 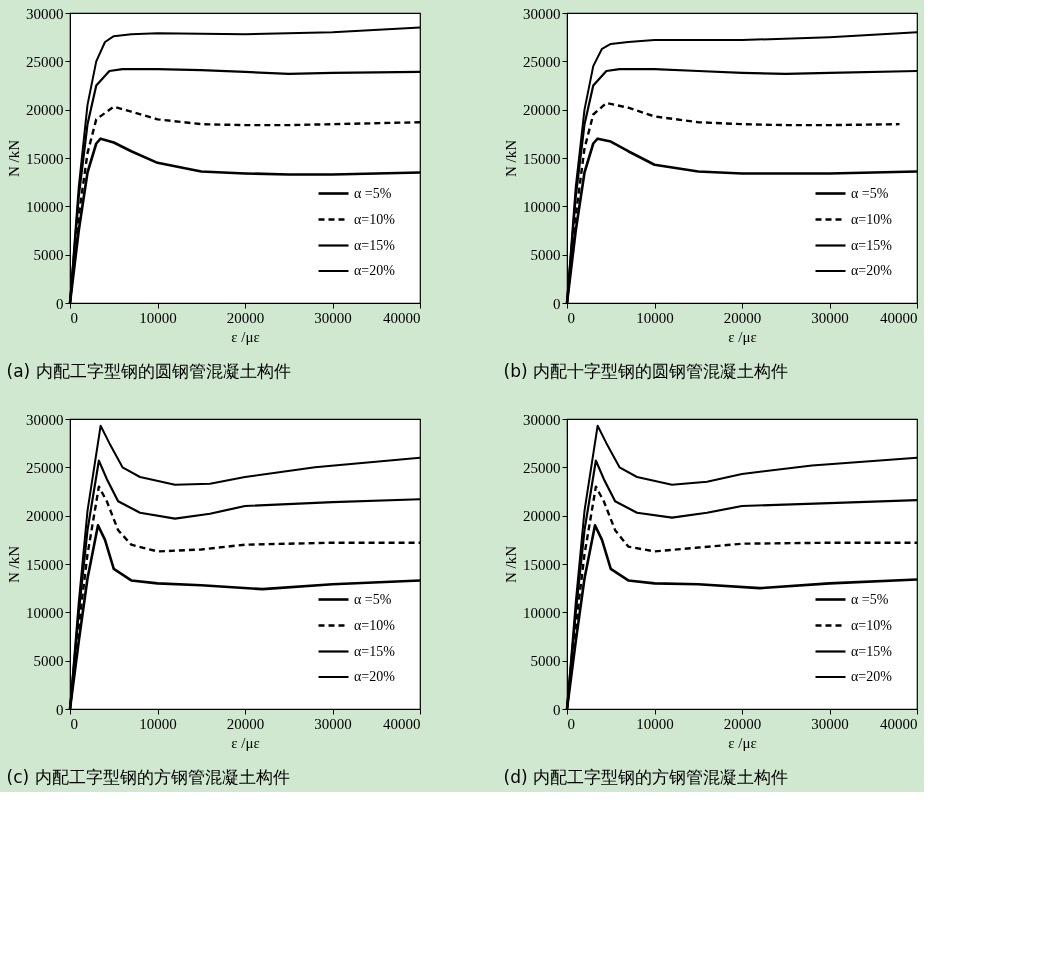 I want to click on text: (a) 内配工字型钢的圆钢管混凝土构件, so click(x=148, y=371).